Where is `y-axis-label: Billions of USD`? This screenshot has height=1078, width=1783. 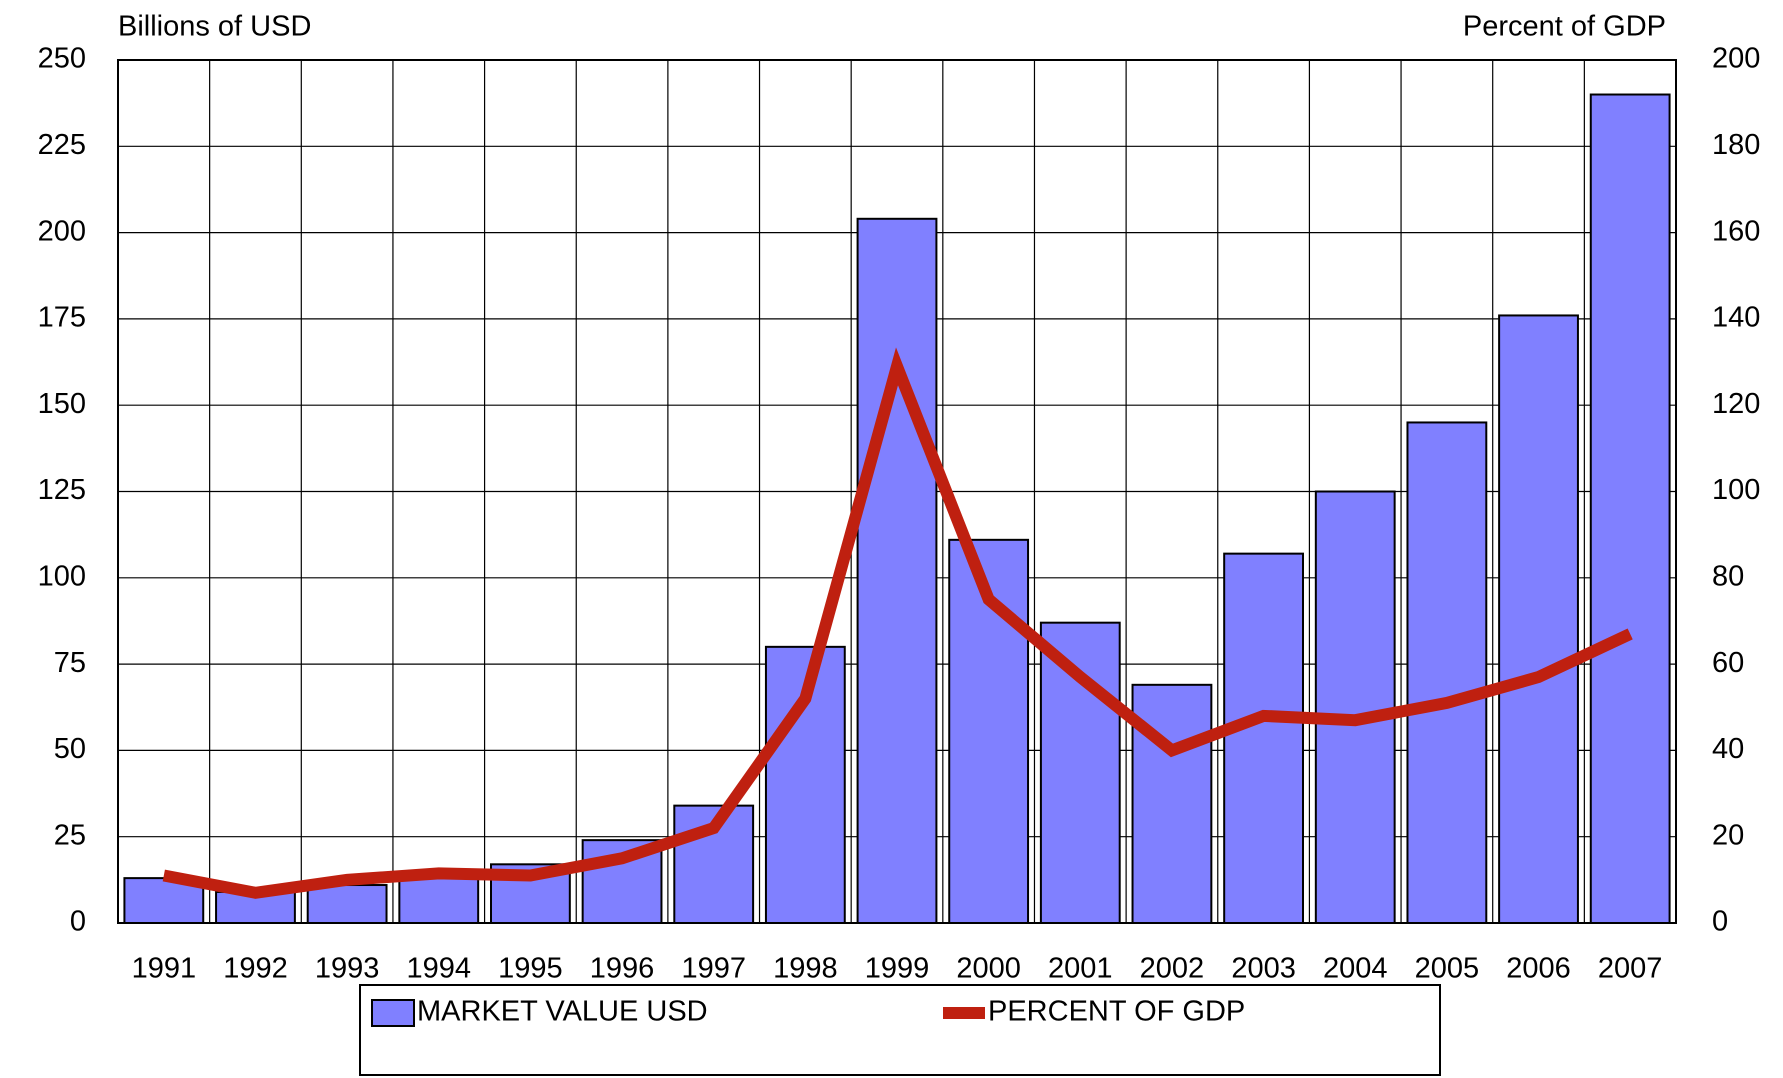
y-axis-label: Billions of USD is located at coordinates (214, 27).